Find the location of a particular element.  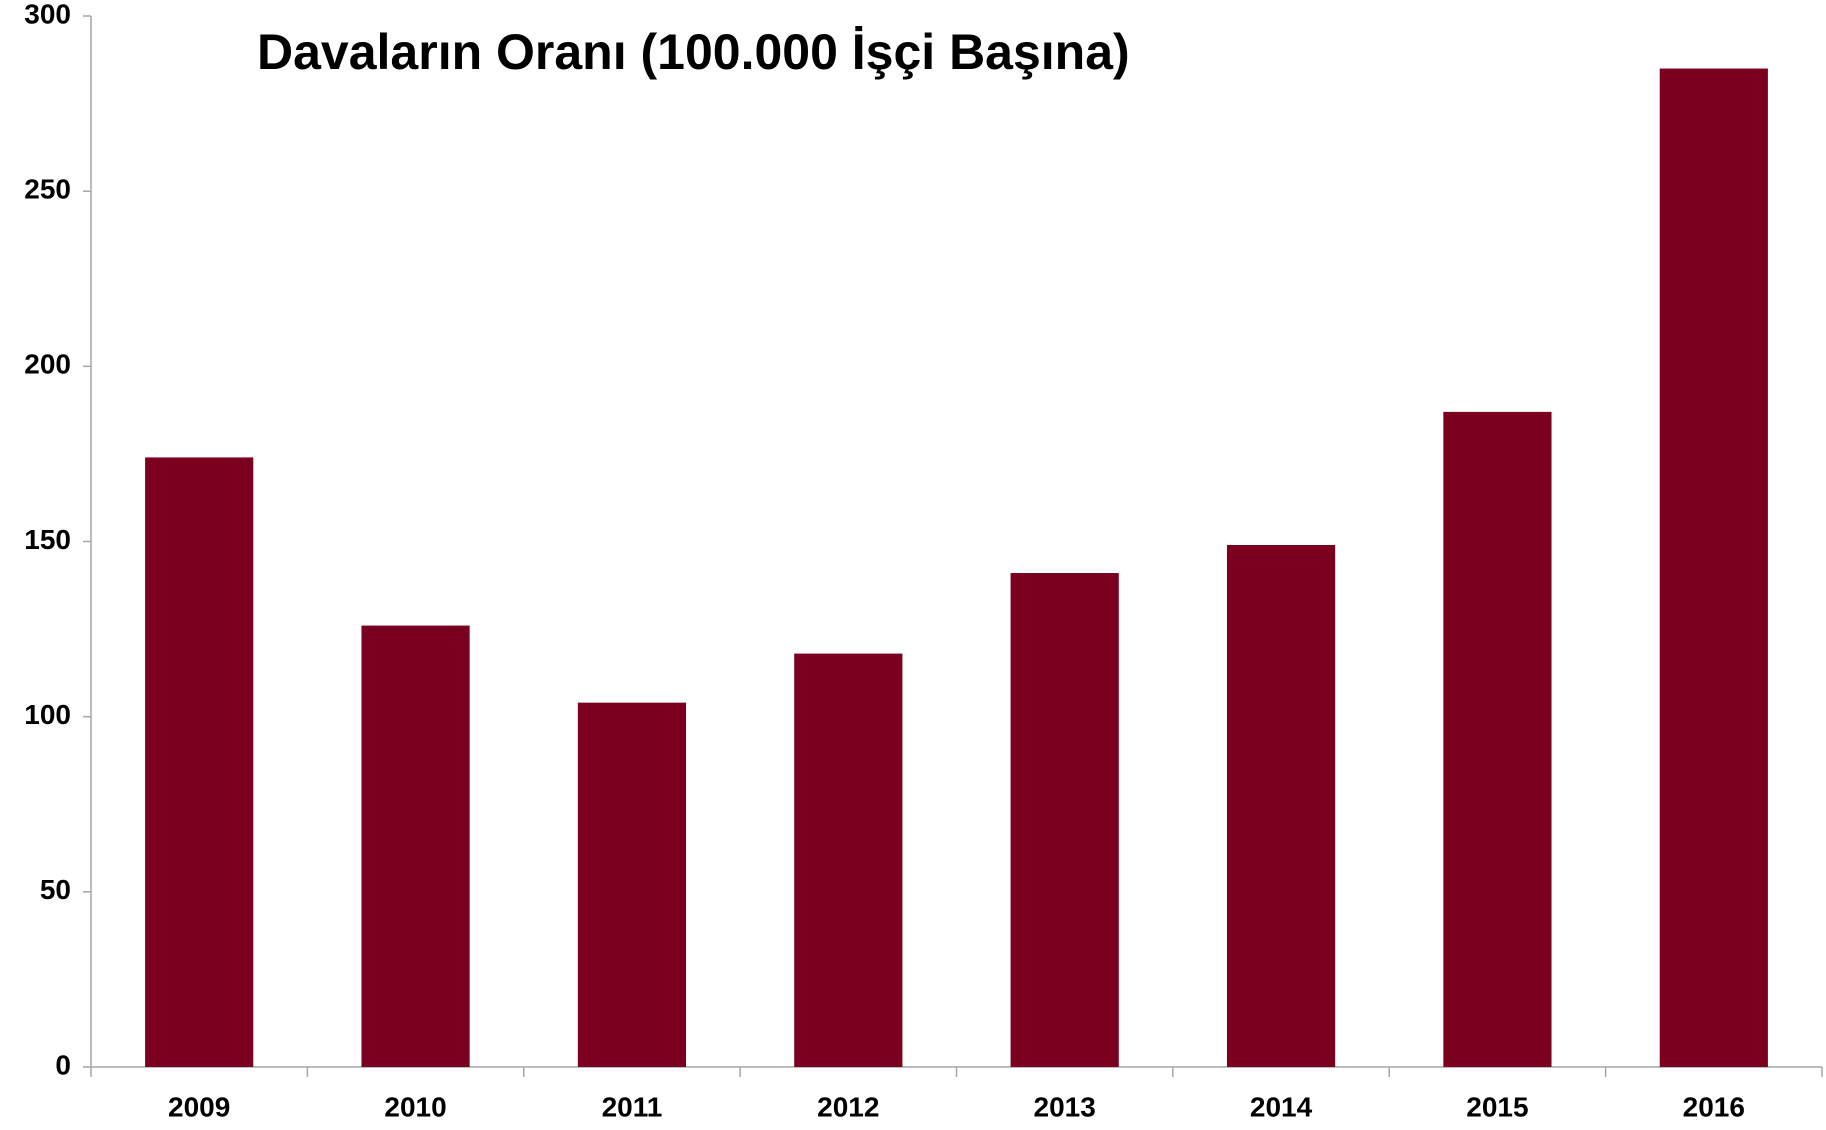

x-tick-label: 2016 is located at coordinates (1714, 1106).